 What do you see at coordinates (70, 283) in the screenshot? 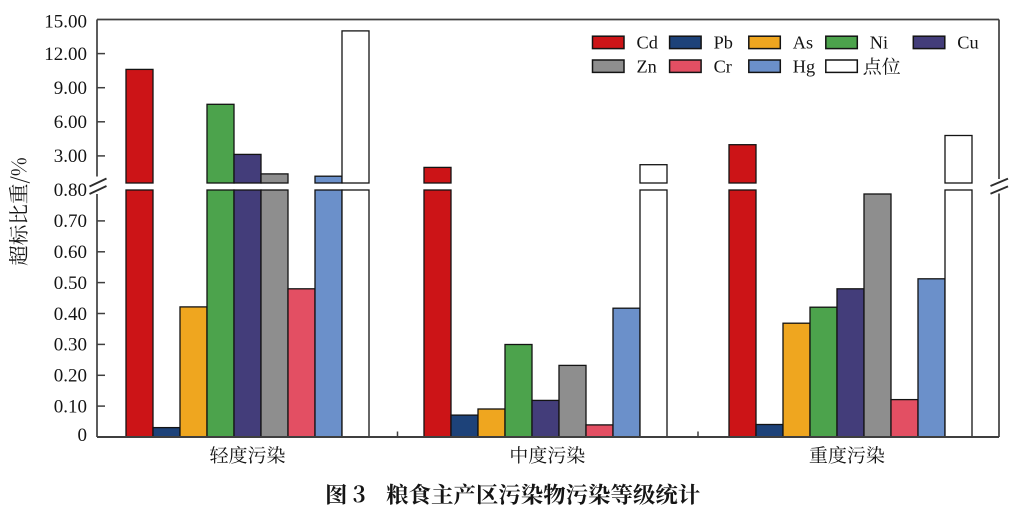
I see `svg-text: 0.50` at bounding box center [70, 283].